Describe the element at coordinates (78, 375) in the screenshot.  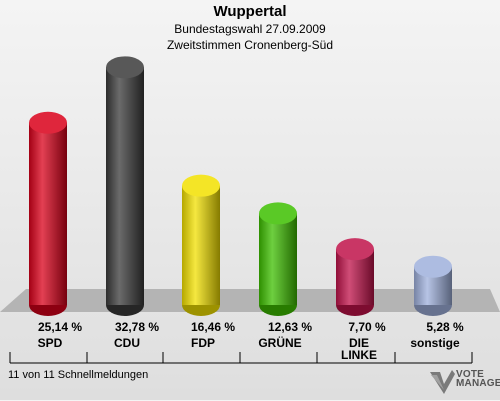
I see `footer-text: 11 von 11 Schnellmeldungen` at that location.